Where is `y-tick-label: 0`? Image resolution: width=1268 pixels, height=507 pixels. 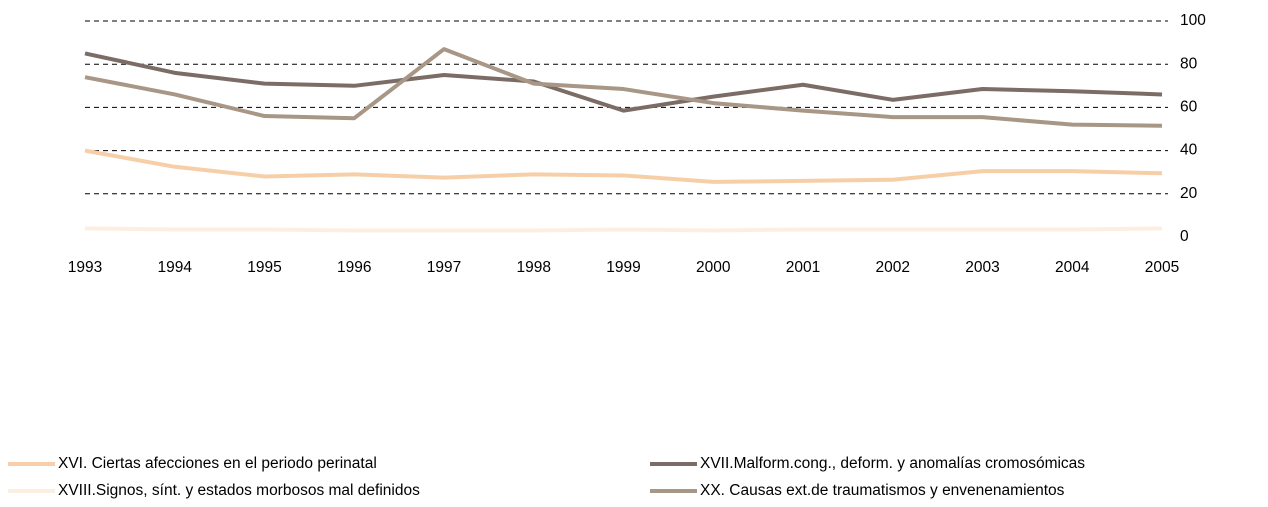
y-tick-label: 0 is located at coordinates (1184, 236).